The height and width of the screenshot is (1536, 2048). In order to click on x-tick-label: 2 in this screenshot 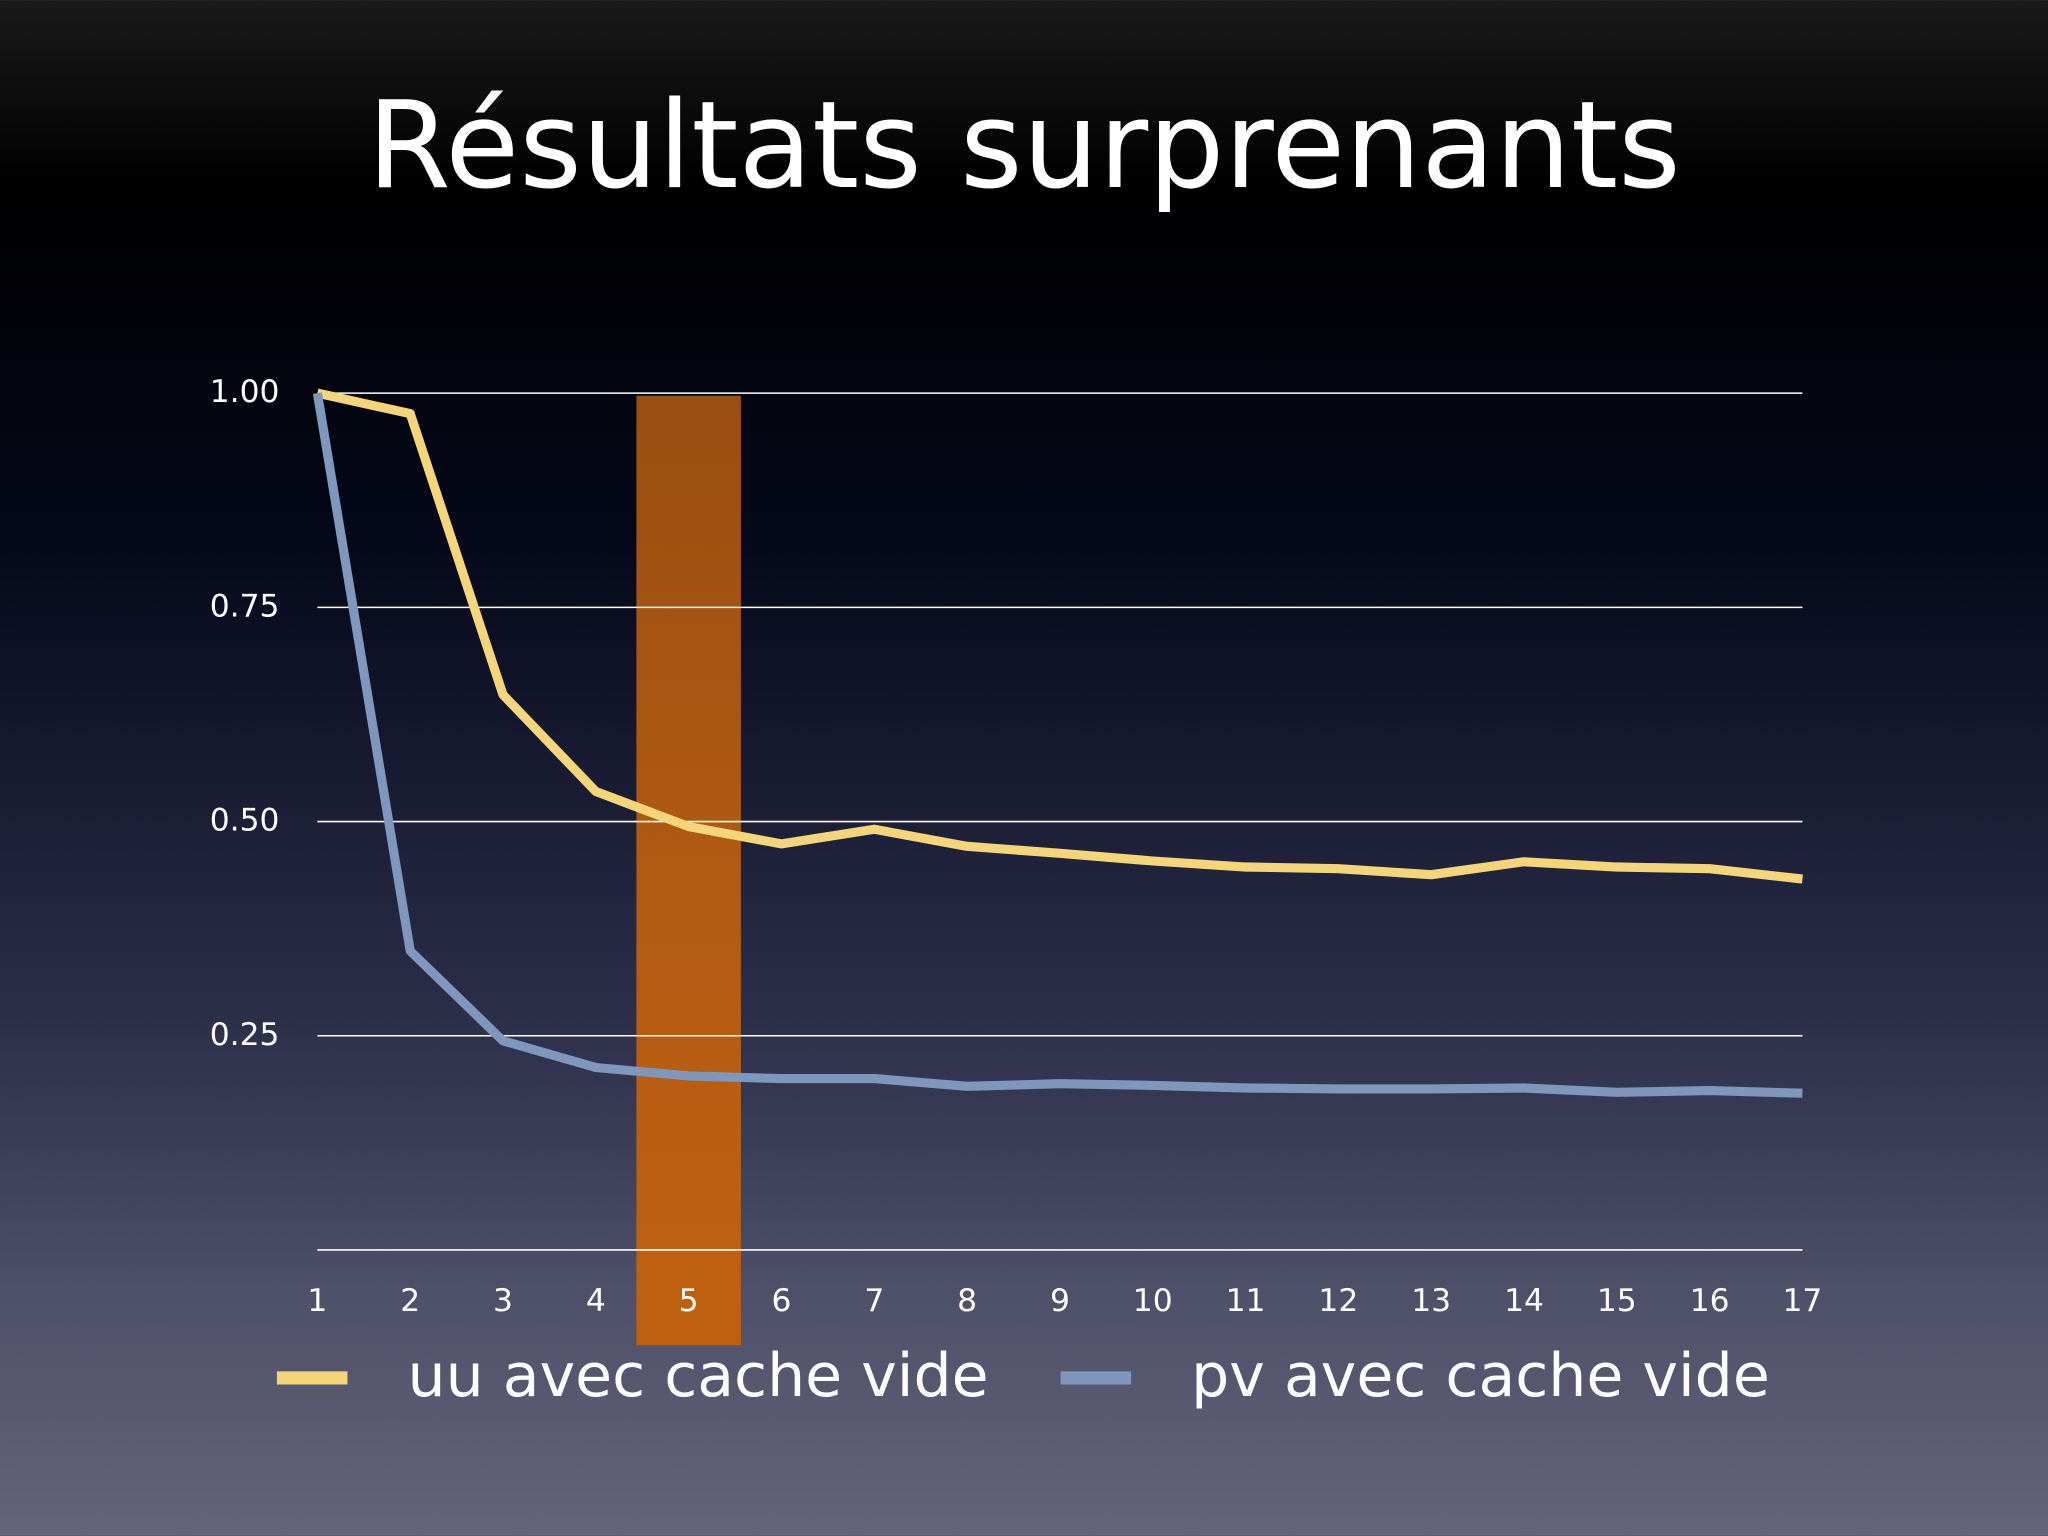, I will do `click(410, 1301)`.